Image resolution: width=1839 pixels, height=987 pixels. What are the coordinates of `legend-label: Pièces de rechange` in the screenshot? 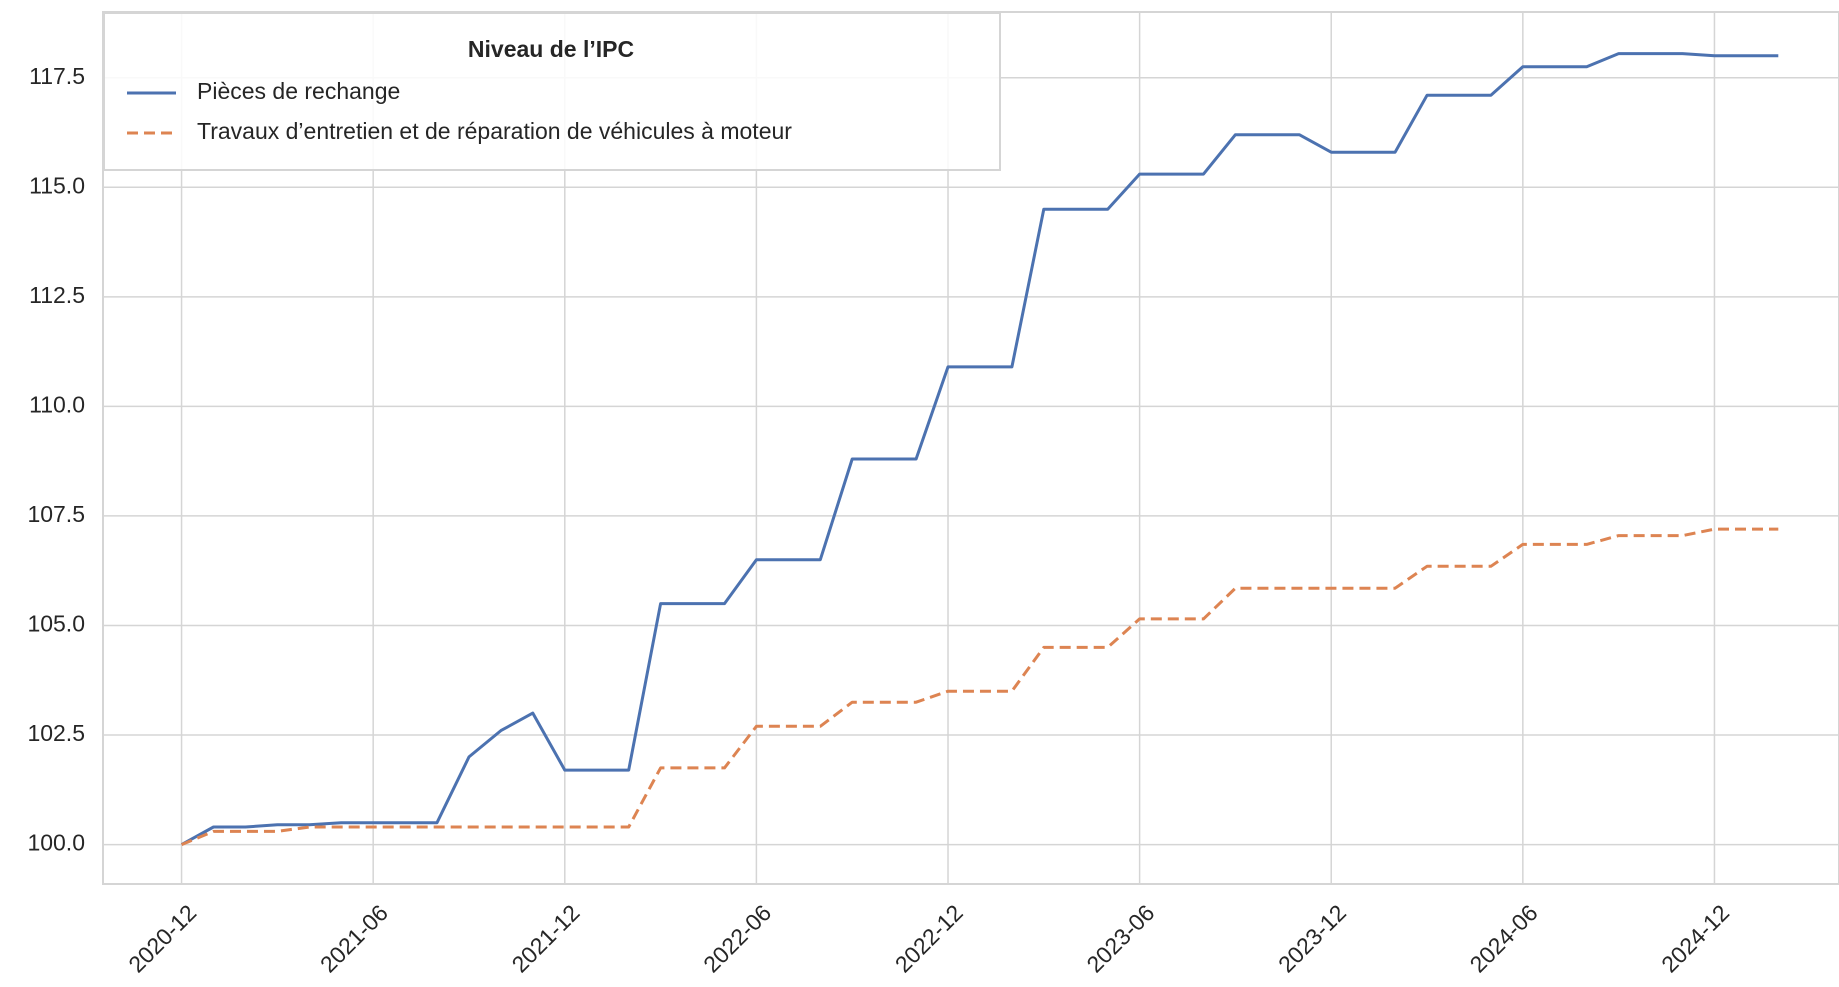 It's located at (298, 91).